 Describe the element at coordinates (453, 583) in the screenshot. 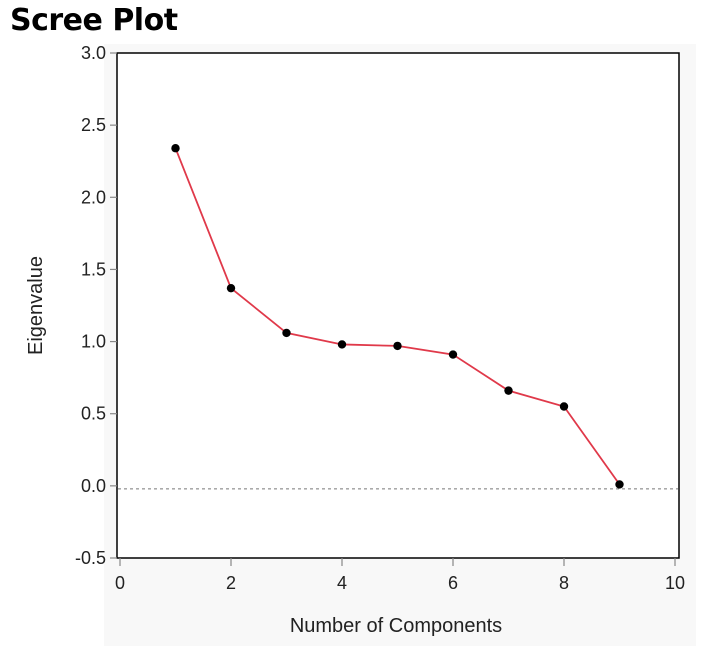

I see `x-tick-label: 6` at that location.